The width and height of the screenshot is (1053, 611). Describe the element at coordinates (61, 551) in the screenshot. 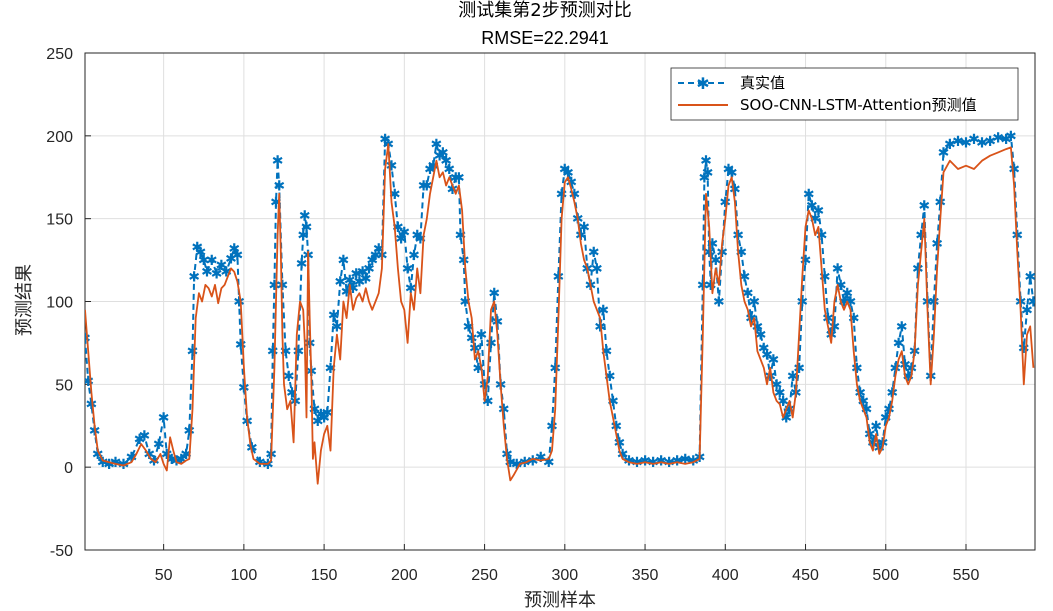

I see `y-tick-label: -50` at that location.